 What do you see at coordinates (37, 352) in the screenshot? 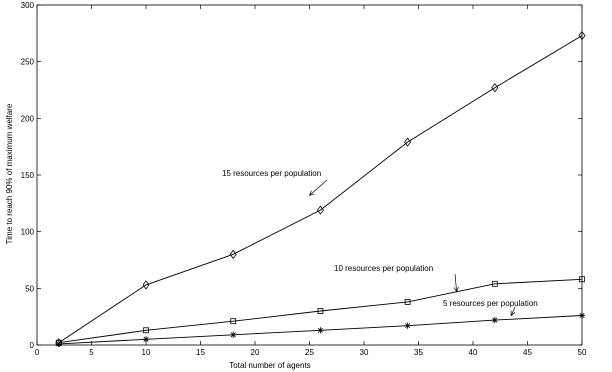
I see `x-tick-label: 0` at bounding box center [37, 352].